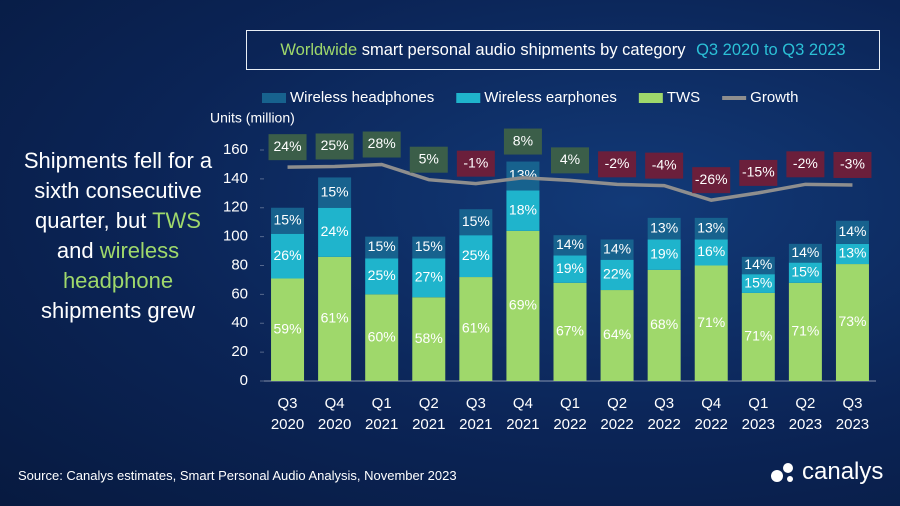  I want to click on y-tick-label: 60, so click(239, 293).